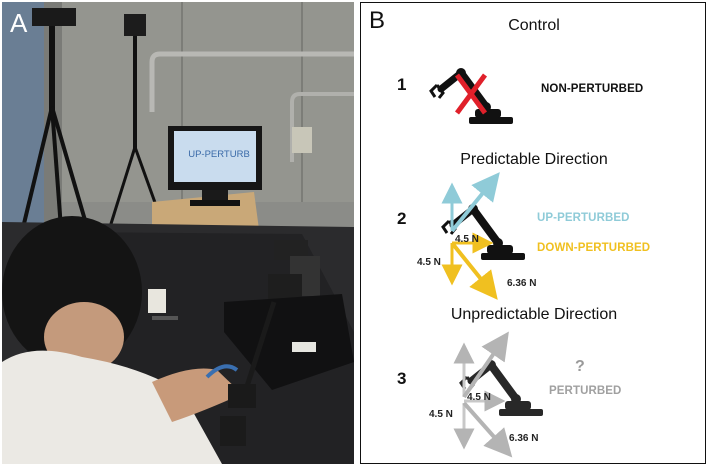 The height and width of the screenshot is (466, 708). Describe the element at coordinates (534, 314) in the screenshot. I see `section-title-unpredictable: Unpredictable Direction` at that location.